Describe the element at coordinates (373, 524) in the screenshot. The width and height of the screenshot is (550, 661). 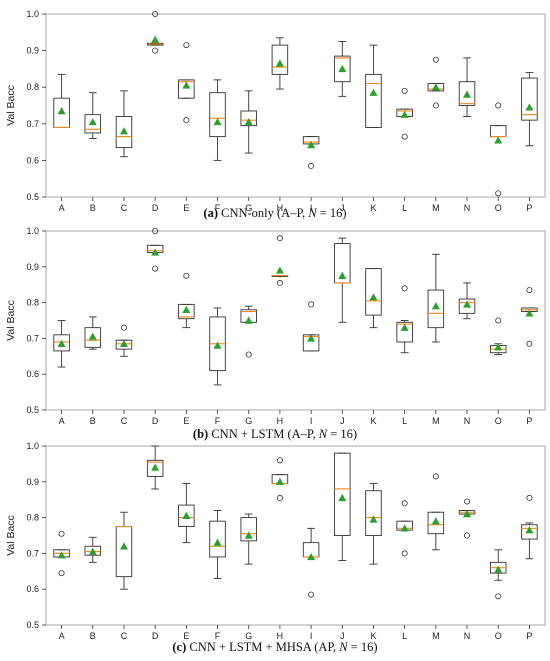
I see `box-K` at that location.